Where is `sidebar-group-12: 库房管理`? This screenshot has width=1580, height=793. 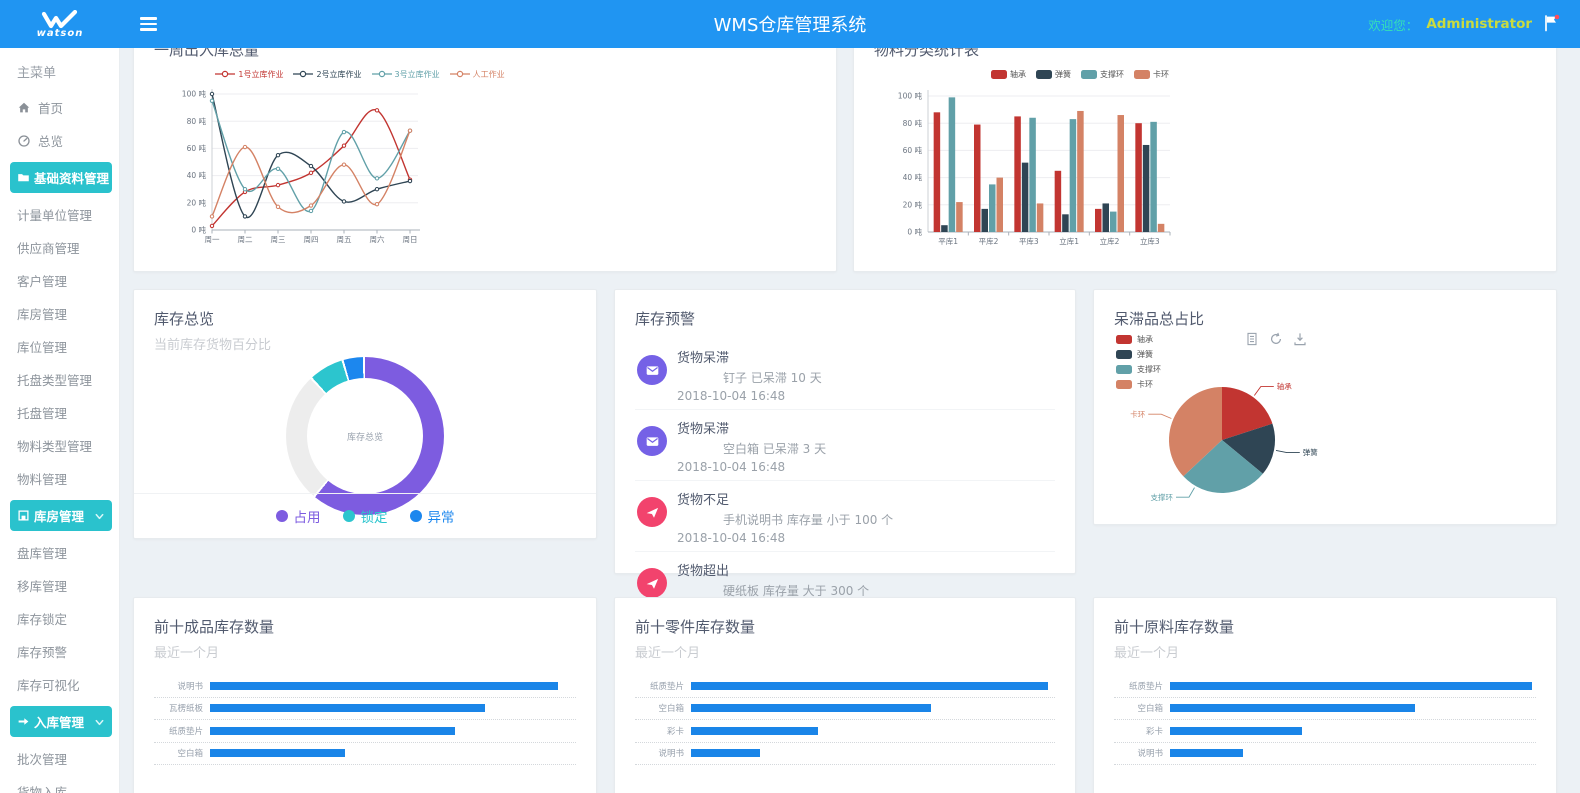 sidebar-group-12: 库房管理 is located at coordinates (61, 515).